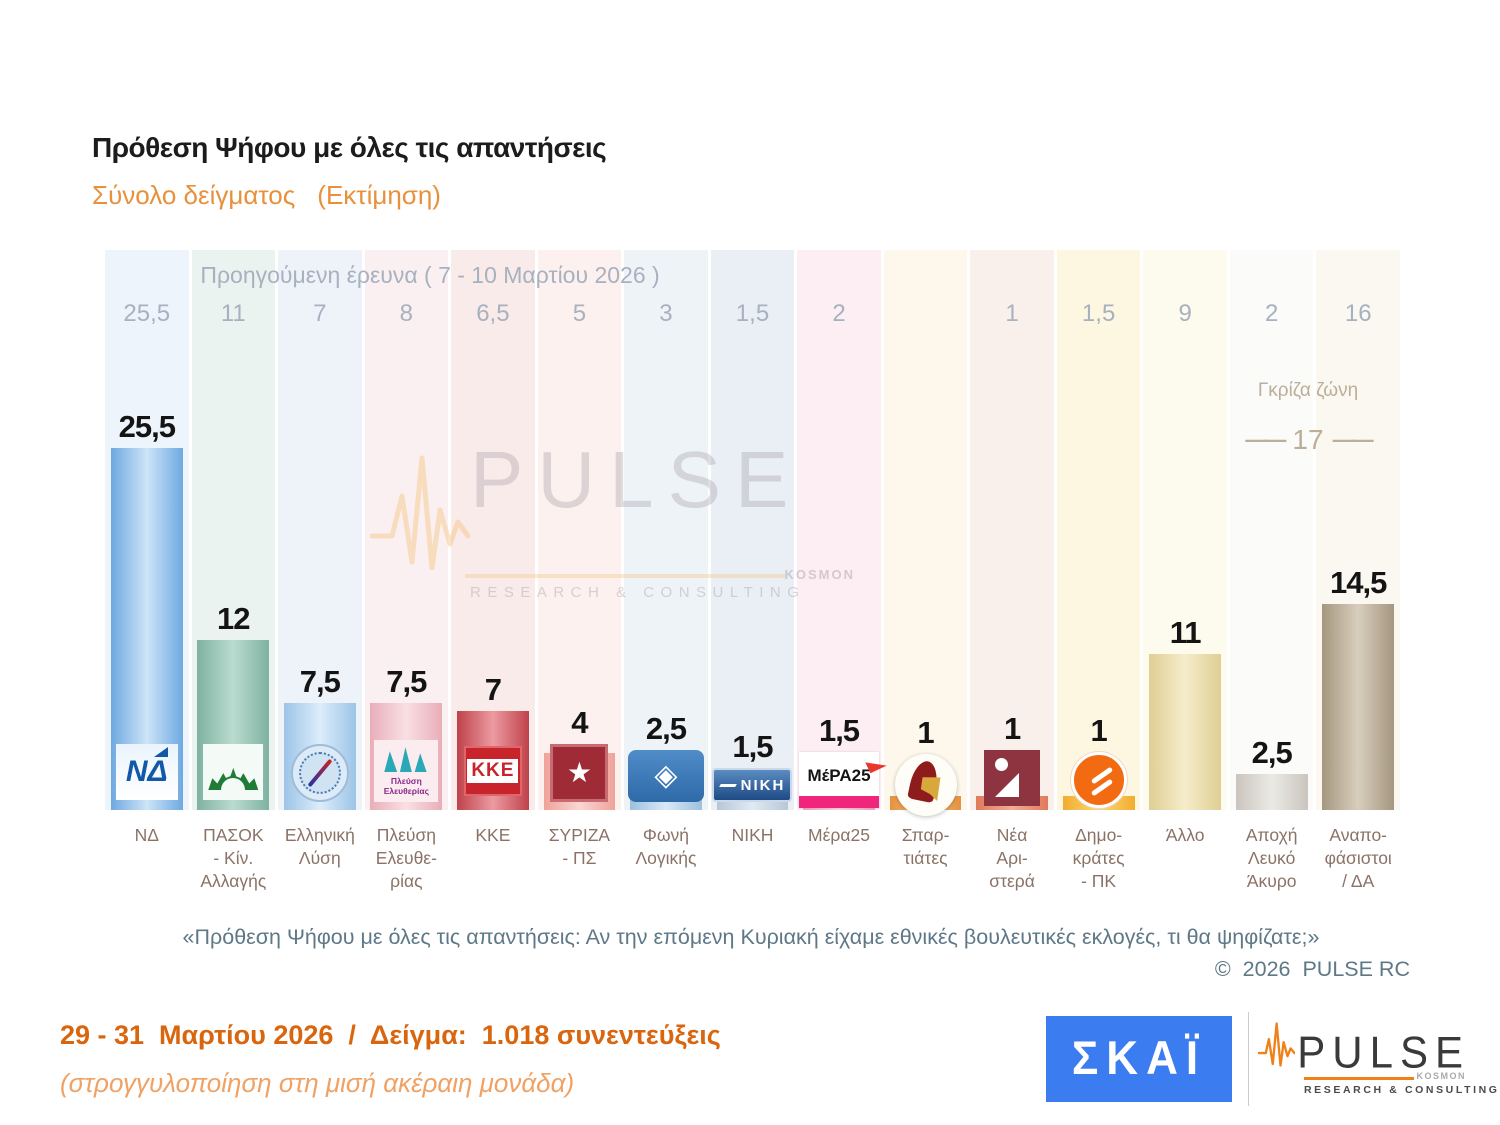  Describe the element at coordinates (1358, 313) in the screenshot. I see `previous-value: 16` at that location.